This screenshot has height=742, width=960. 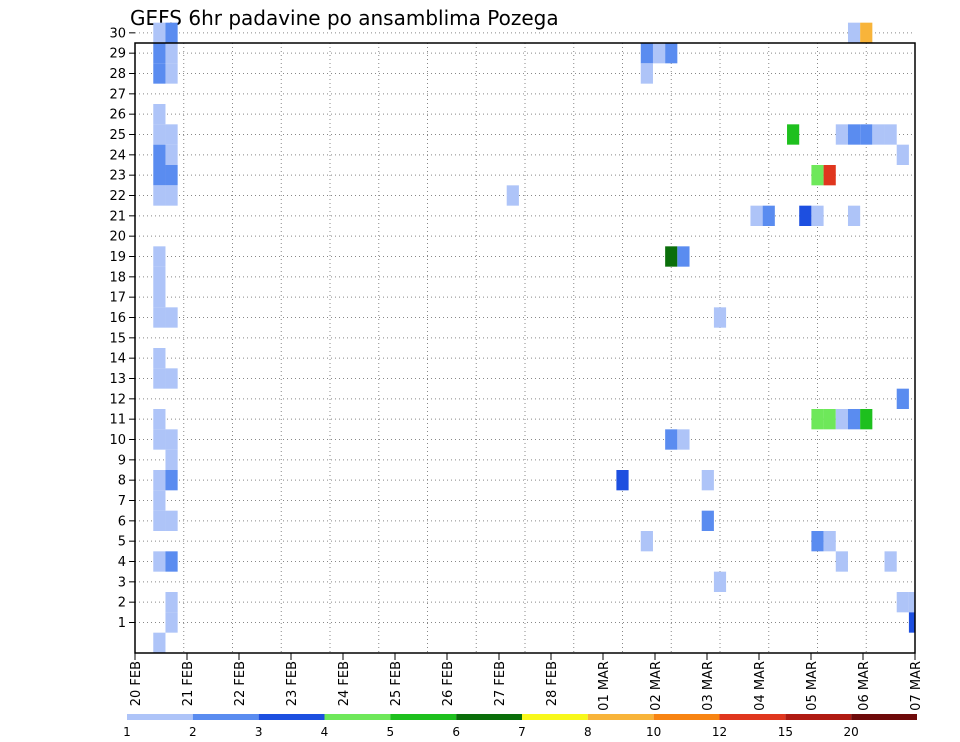 What do you see at coordinates (240, 683) in the screenshot?
I see `x-tick-label: 22 FEB` at bounding box center [240, 683].